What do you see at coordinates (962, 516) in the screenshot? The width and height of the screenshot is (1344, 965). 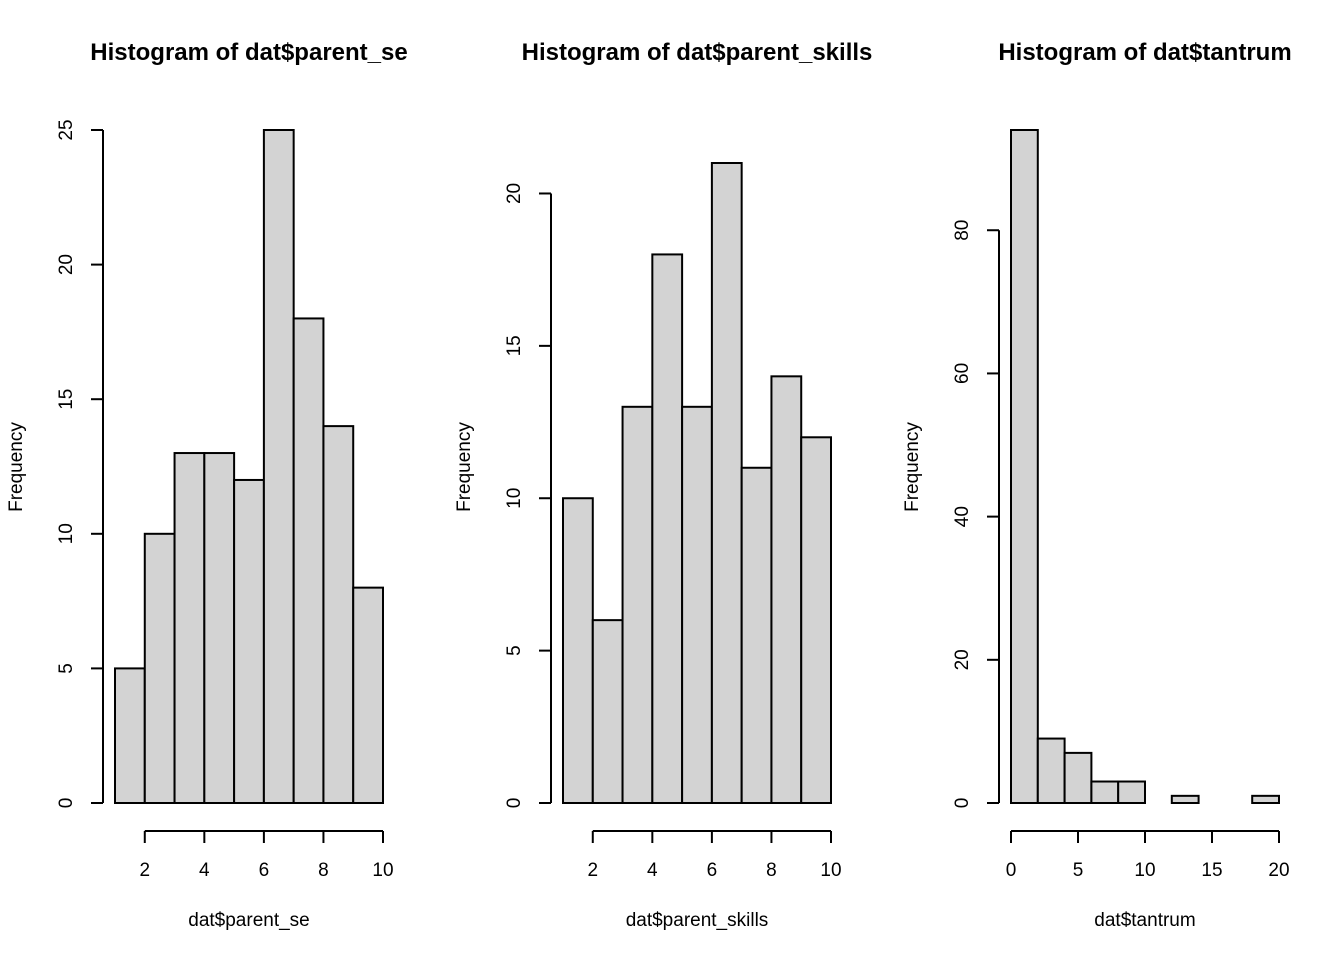 I see `y-tick-label: 40` at bounding box center [962, 516].